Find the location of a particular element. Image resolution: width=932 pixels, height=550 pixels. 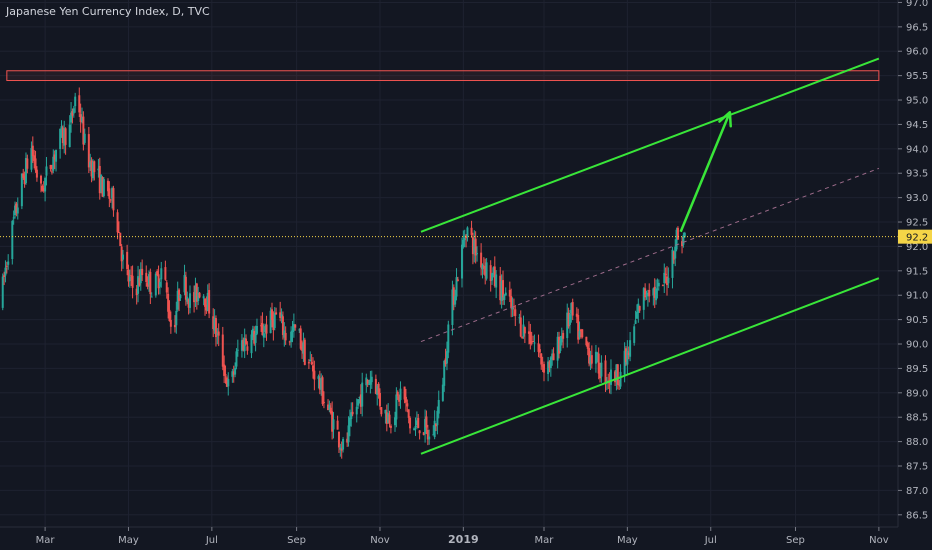

price-tick-label: 95.5 is located at coordinates (917, 76).